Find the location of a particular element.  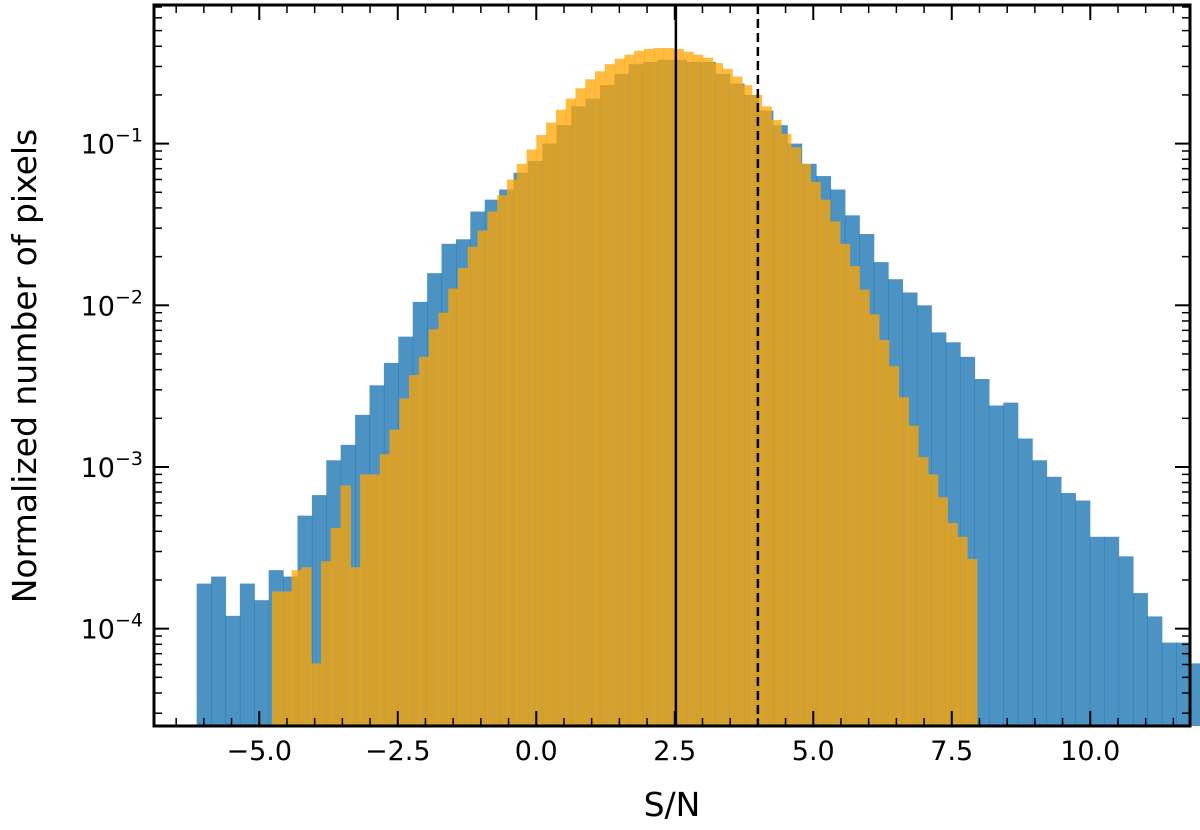

x-axis-title: S/N is located at coordinates (672, 804).